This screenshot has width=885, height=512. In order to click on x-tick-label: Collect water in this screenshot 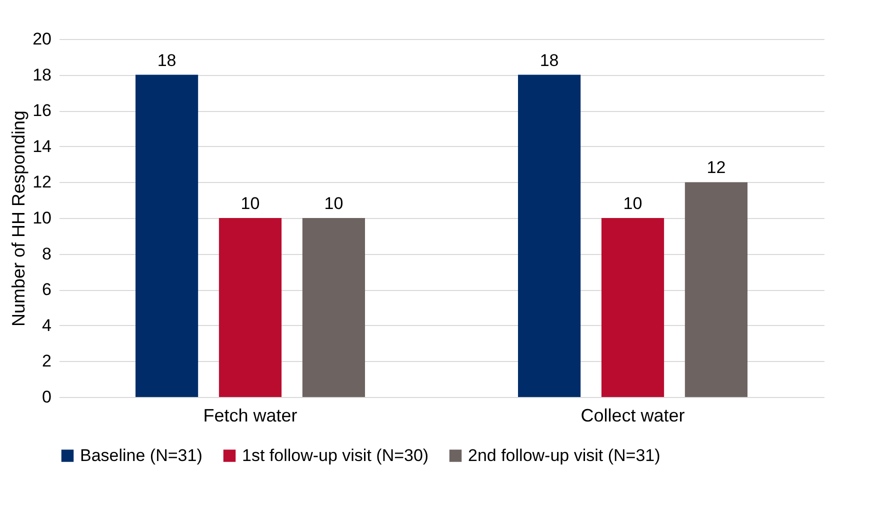, I will do `click(632, 416)`.